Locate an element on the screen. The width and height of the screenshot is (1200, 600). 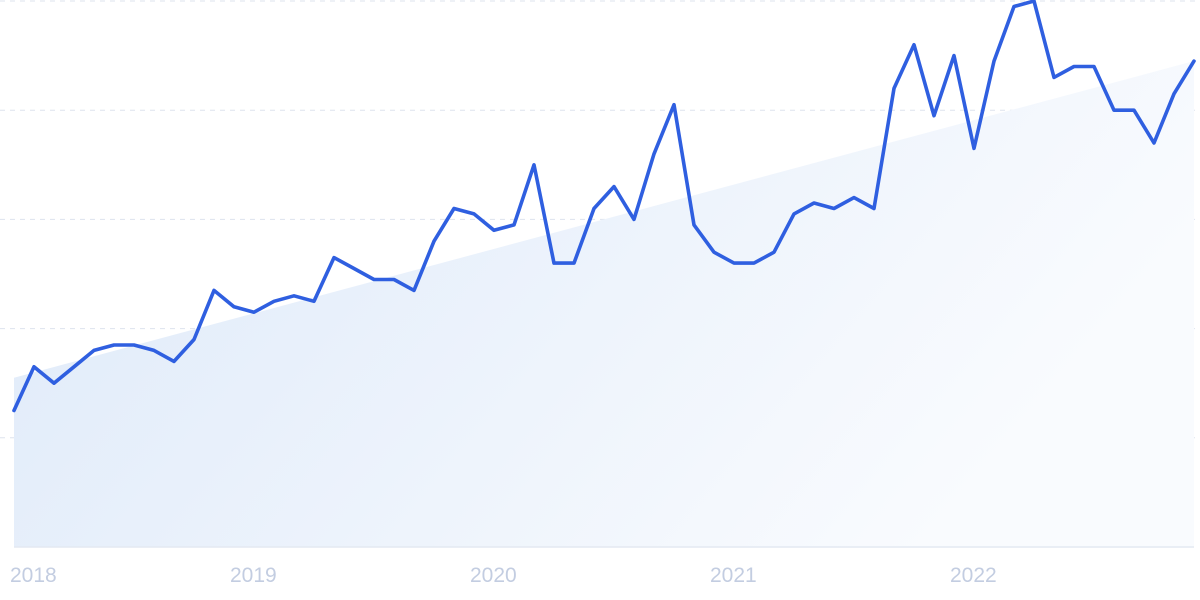
x-tick-label: 2018 is located at coordinates (33, 575).